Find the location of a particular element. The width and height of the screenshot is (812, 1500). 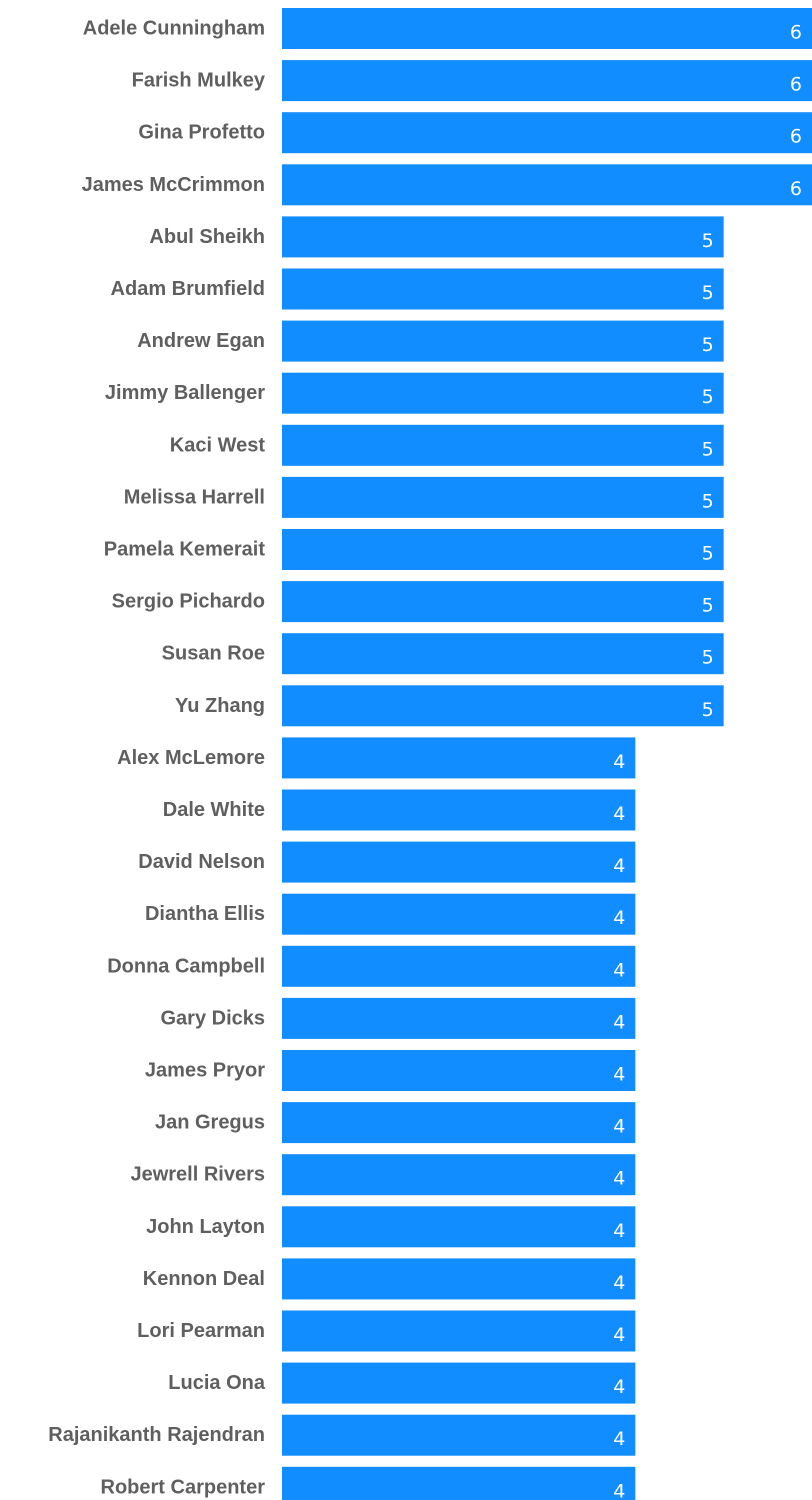

bar-yu-zhang is located at coordinates (503, 706).